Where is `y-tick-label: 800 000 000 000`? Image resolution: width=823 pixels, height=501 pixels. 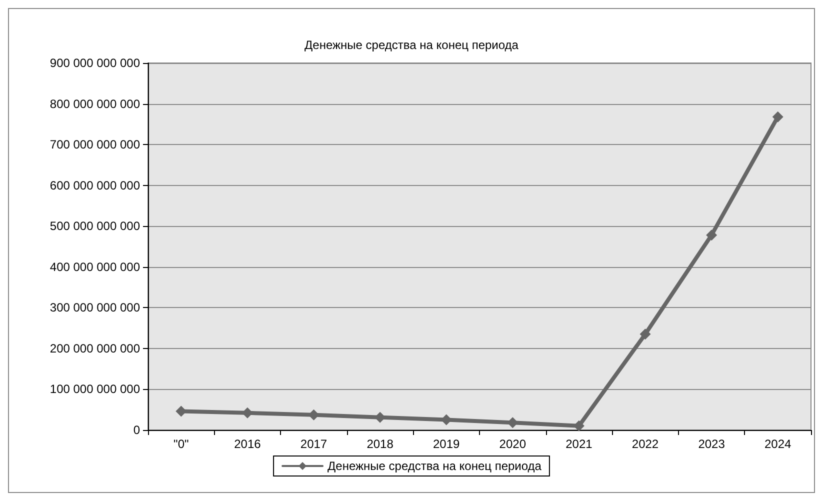
y-tick-label: 800 000 000 000 is located at coordinates (95, 103).